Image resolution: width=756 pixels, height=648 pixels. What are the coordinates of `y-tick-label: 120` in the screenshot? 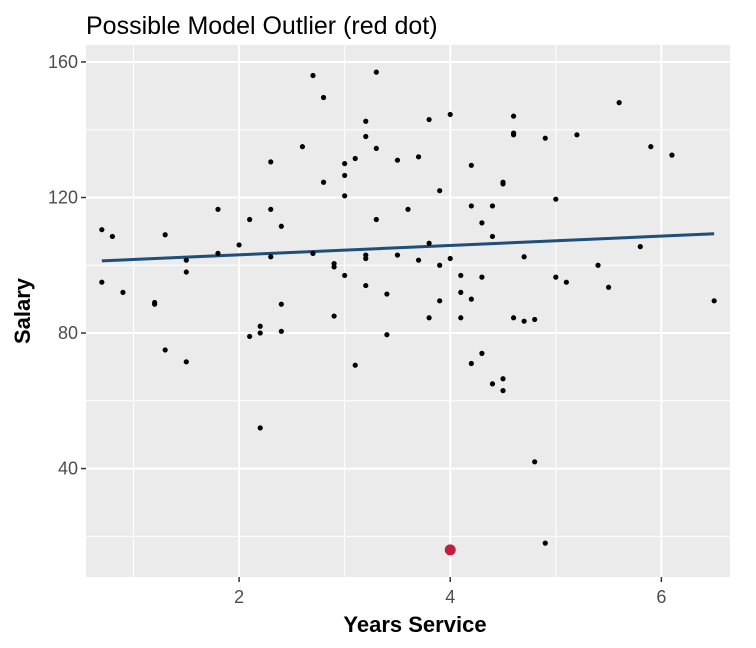 It's located at (63, 197).